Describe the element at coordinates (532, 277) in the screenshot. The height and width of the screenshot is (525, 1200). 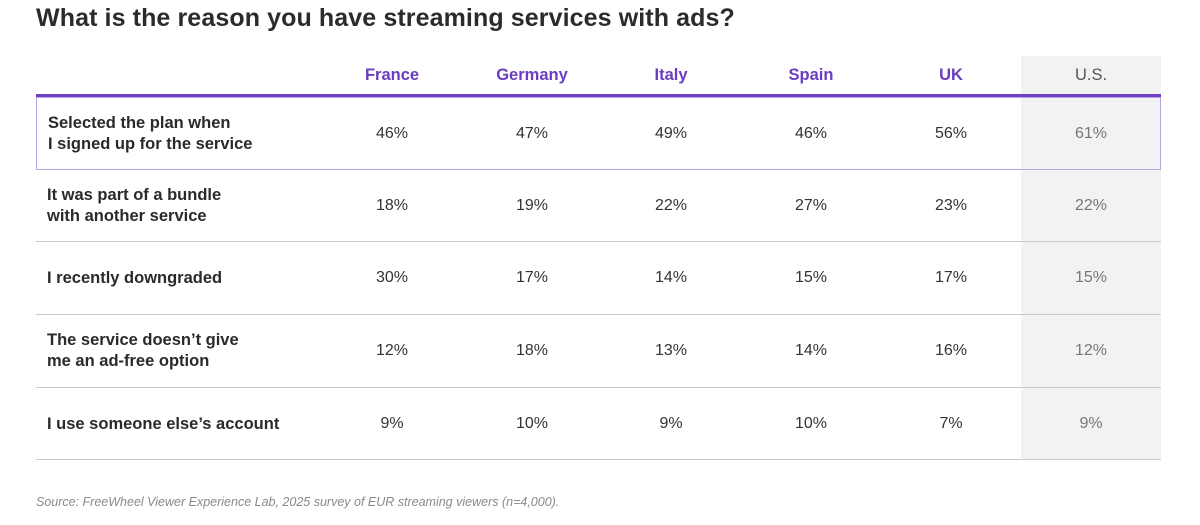
I see `cell-value-germany: 17%` at that location.